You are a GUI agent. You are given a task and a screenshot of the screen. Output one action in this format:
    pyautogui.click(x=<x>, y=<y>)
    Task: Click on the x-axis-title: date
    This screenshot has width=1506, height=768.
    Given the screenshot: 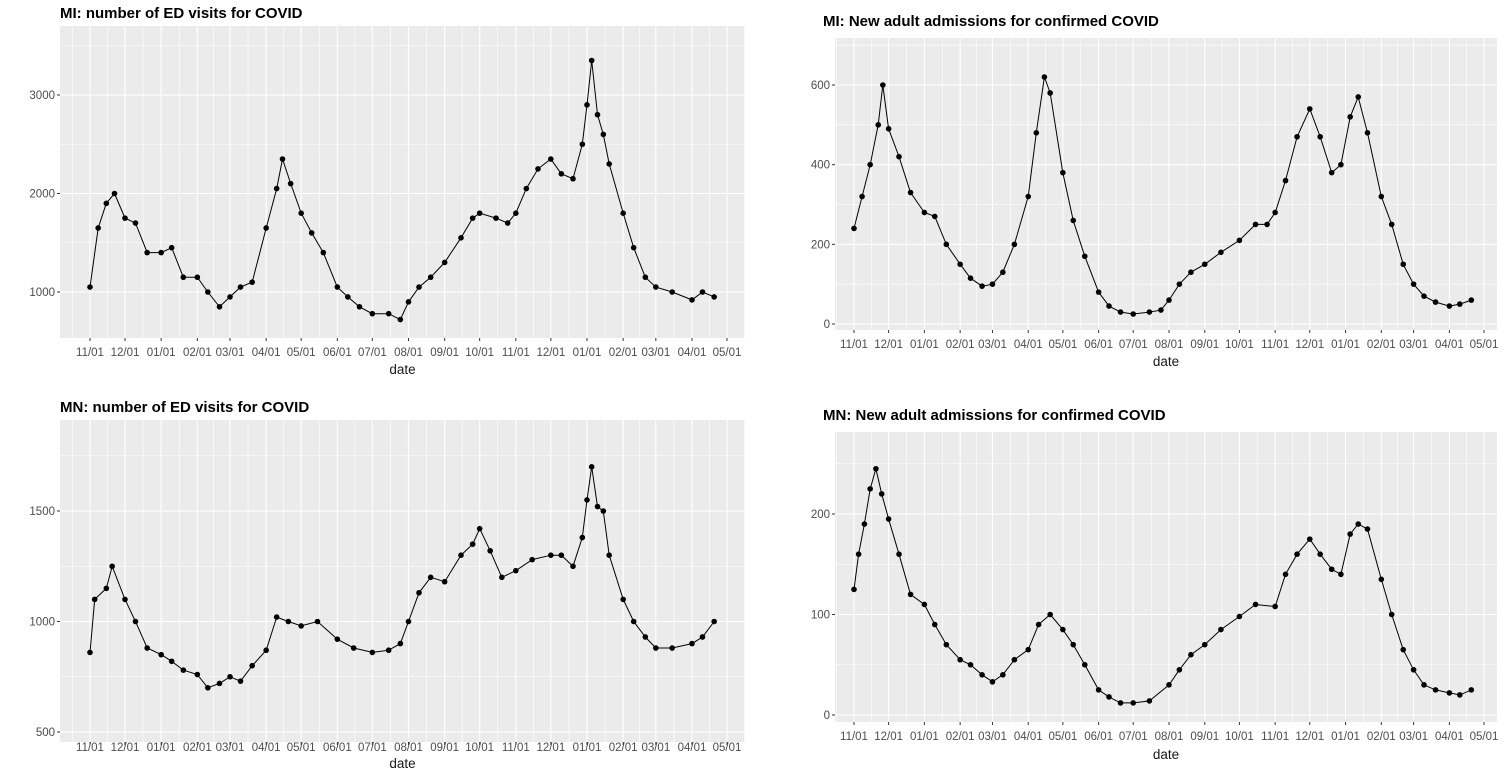 What is the action you would take?
    pyautogui.click(x=402, y=369)
    